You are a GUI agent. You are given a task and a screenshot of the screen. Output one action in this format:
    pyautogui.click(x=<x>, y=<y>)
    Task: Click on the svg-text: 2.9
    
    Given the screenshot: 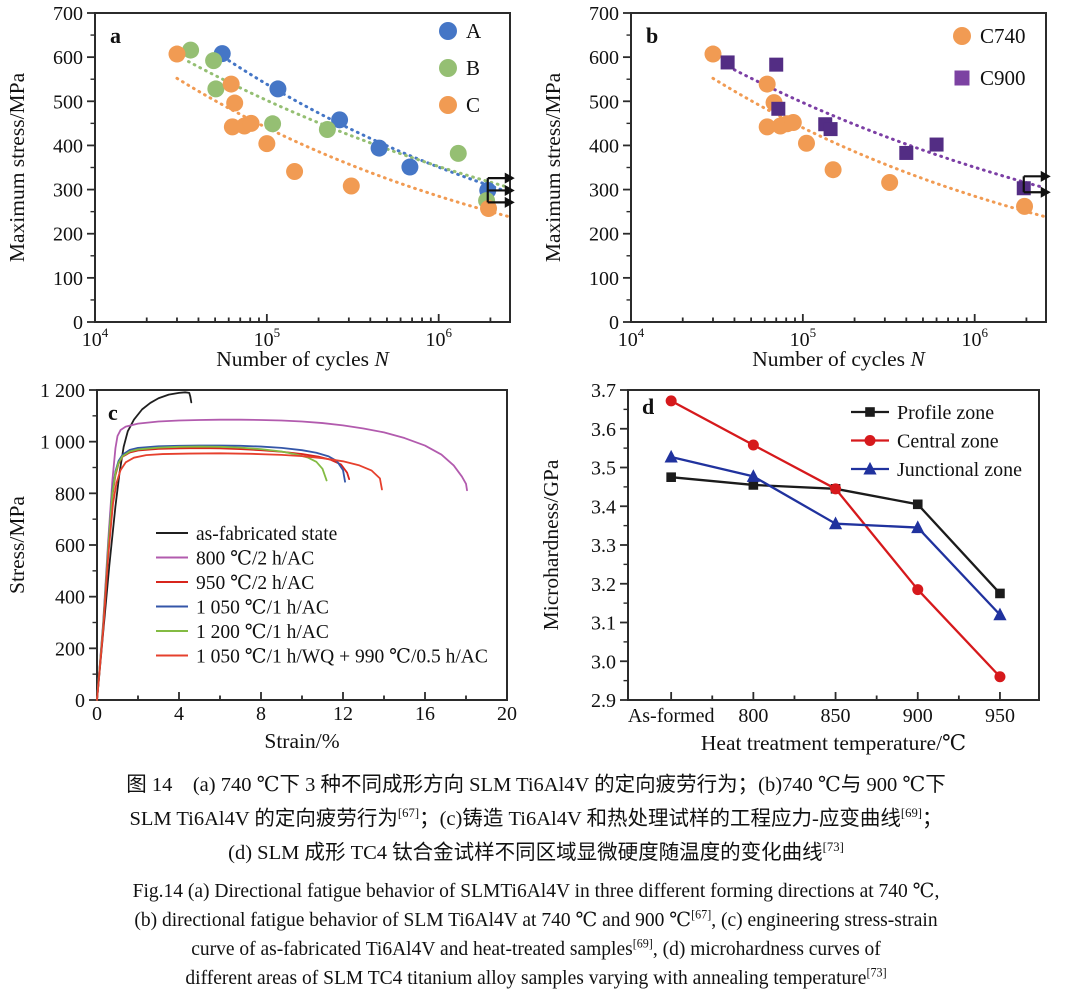 What is the action you would take?
    pyautogui.click(x=603, y=701)
    